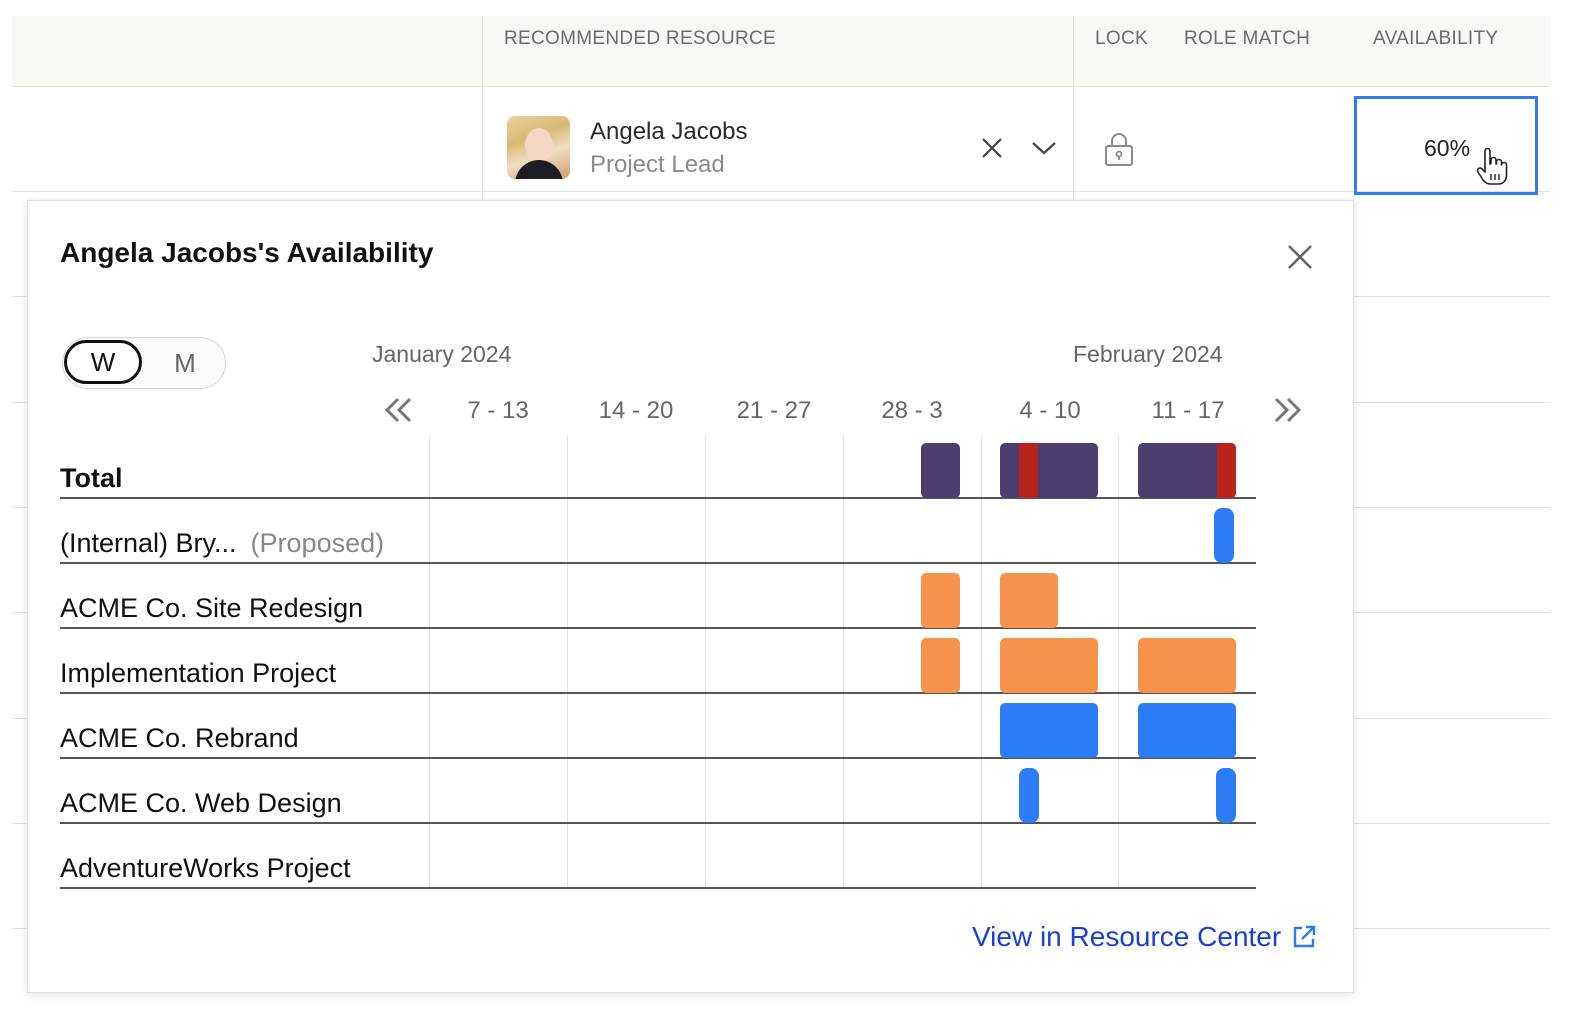  What do you see at coordinates (781, 51) in the screenshot?
I see `table-header` at bounding box center [781, 51].